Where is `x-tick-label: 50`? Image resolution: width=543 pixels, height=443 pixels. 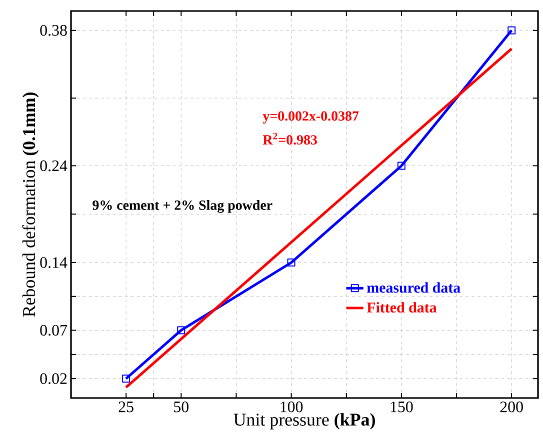
x-tick-label: 50 is located at coordinates (181, 407).